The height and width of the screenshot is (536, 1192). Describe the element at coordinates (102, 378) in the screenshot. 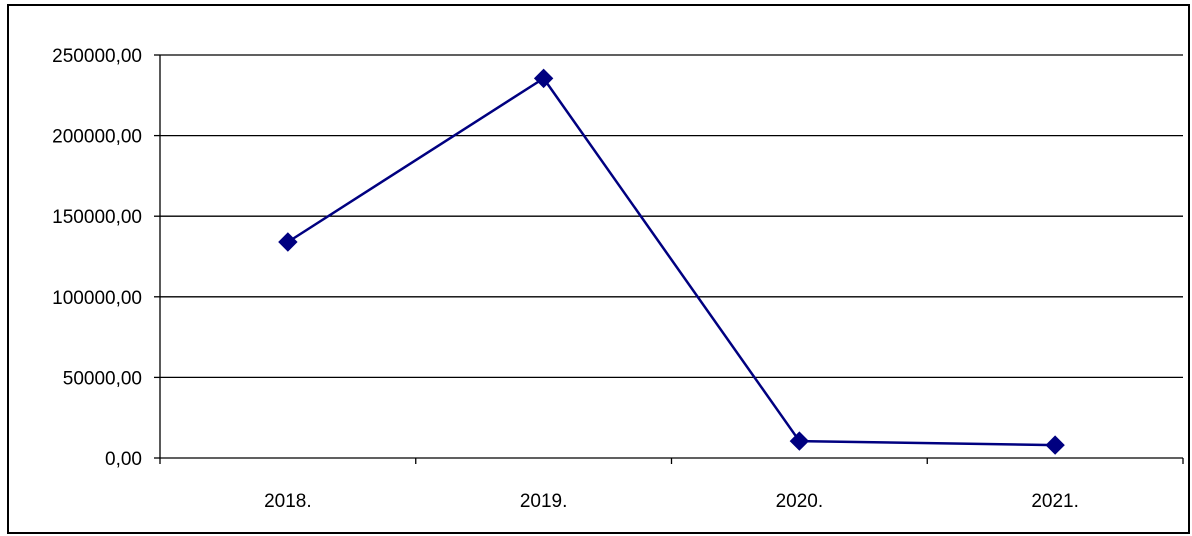

I see `y-tick-label: 50000,00` at that location.